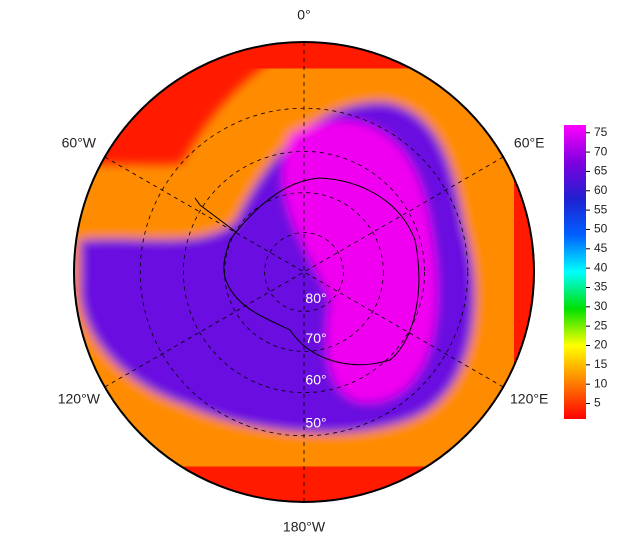  Describe the element at coordinates (601, 267) in the screenshot. I see `colorbar-tick-label: 40` at that location.